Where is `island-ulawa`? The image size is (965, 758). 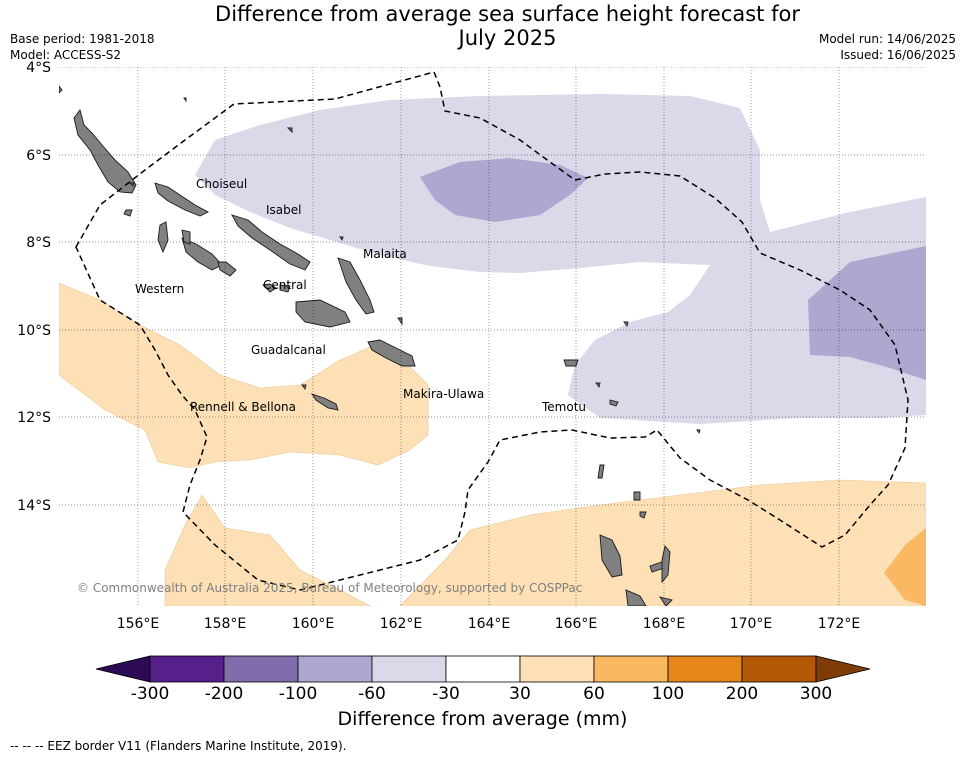 island-ulawa is located at coordinates (400, 321).